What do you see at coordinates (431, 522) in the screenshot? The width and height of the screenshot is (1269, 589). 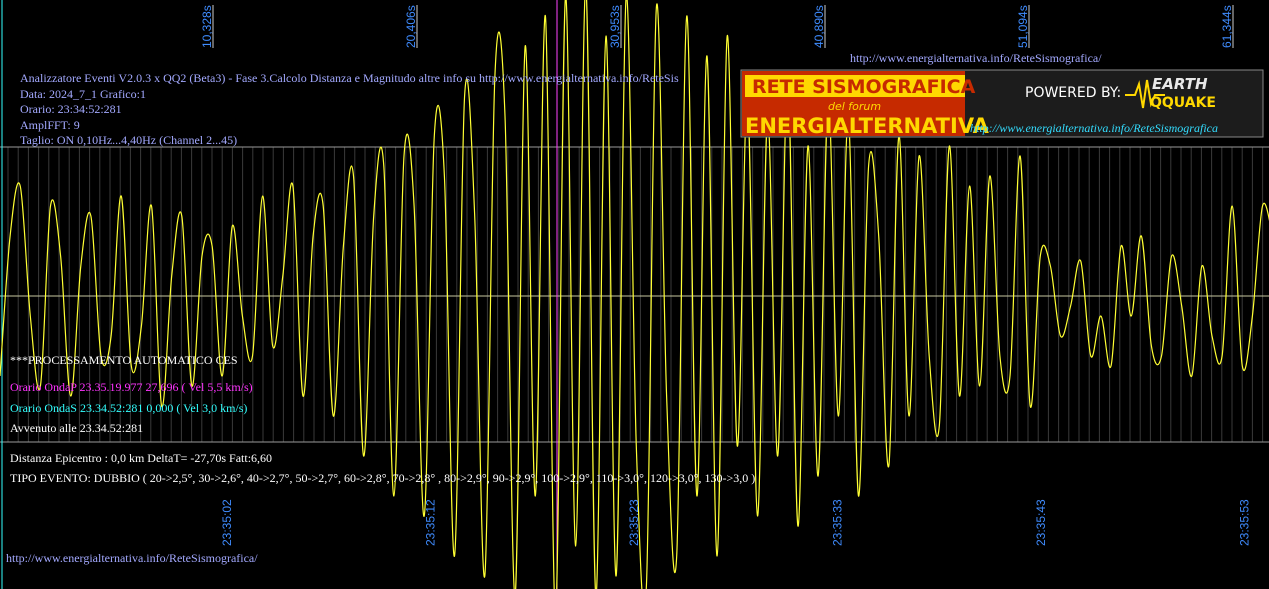 I see `bottom-tick-label: 23:35:12` at bounding box center [431, 522].